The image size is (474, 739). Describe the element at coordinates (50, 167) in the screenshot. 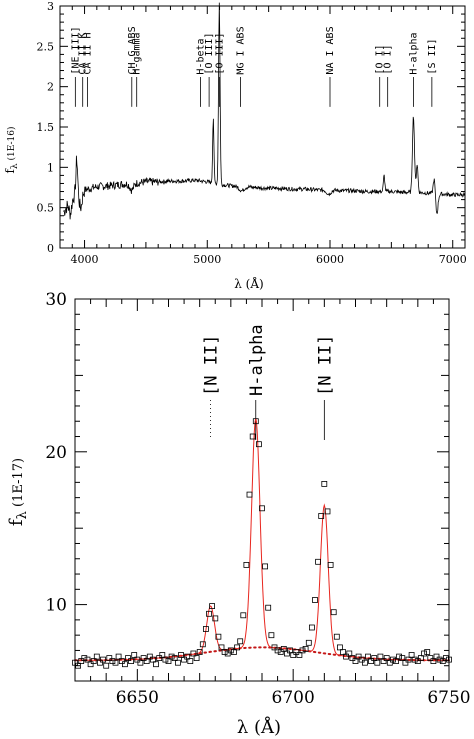

I see `top-ytick-label: 1` at that location.